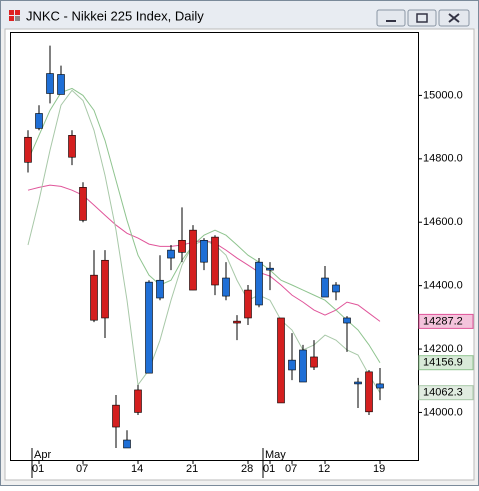 This screenshot has height=491, width=479. I want to click on minimize-button, so click(391, 18).